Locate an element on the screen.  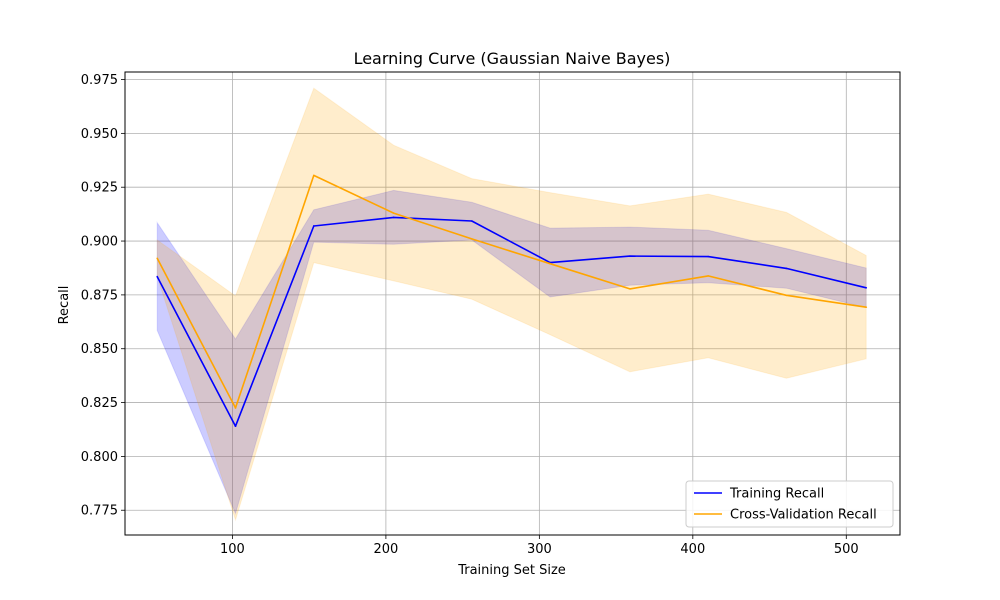
y-tick-label: 0.875 is located at coordinates (99, 295).